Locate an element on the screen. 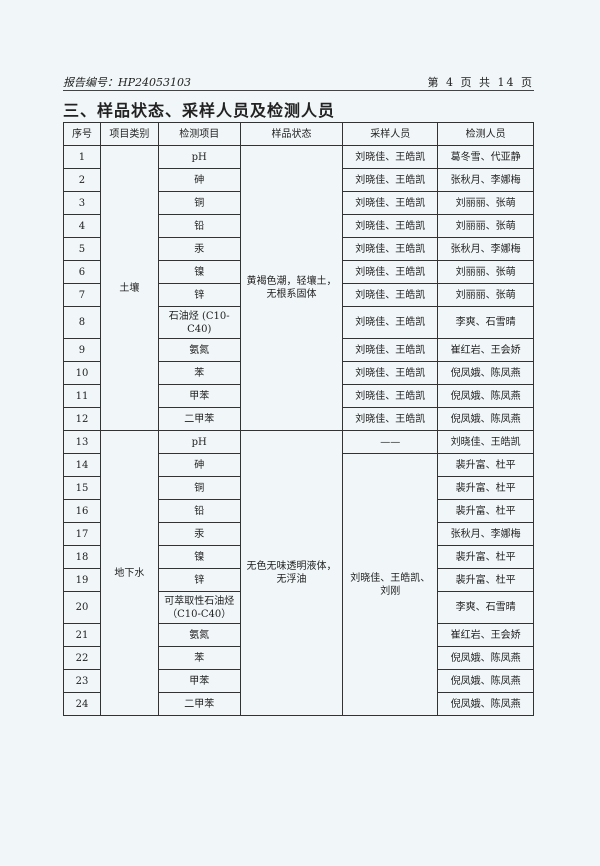  row-number: 11 is located at coordinates (82, 396).